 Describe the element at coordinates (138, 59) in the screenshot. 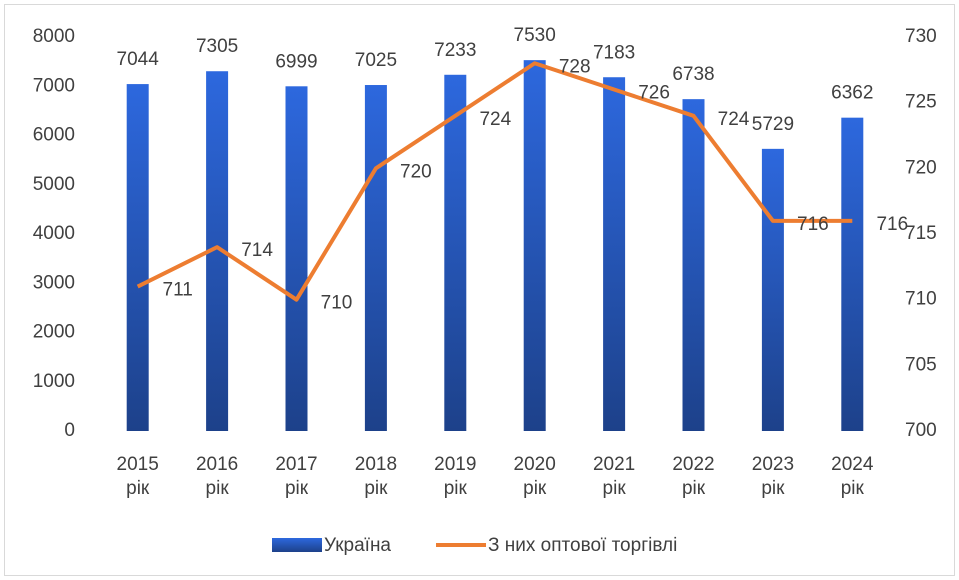

I see `data-label: 7044` at that location.